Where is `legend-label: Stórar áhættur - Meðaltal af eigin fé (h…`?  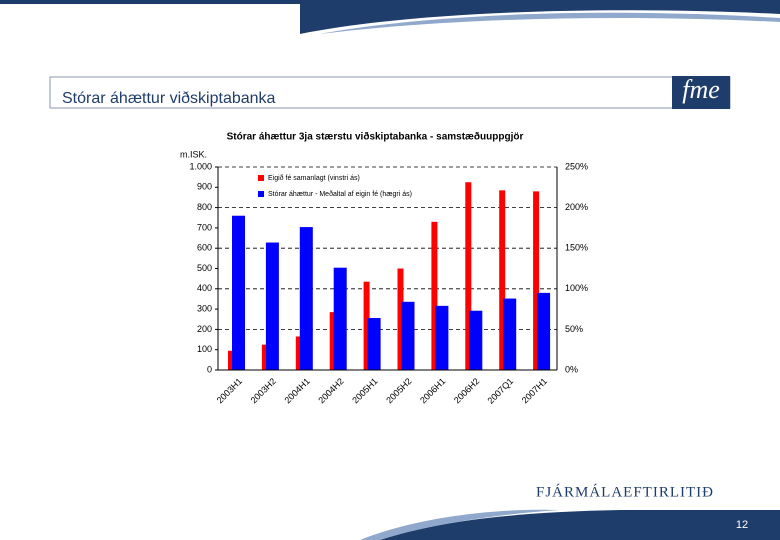 legend-label: Stórar áhættur - Meðaltal af eigin fé (h… is located at coordinates (340, 194).